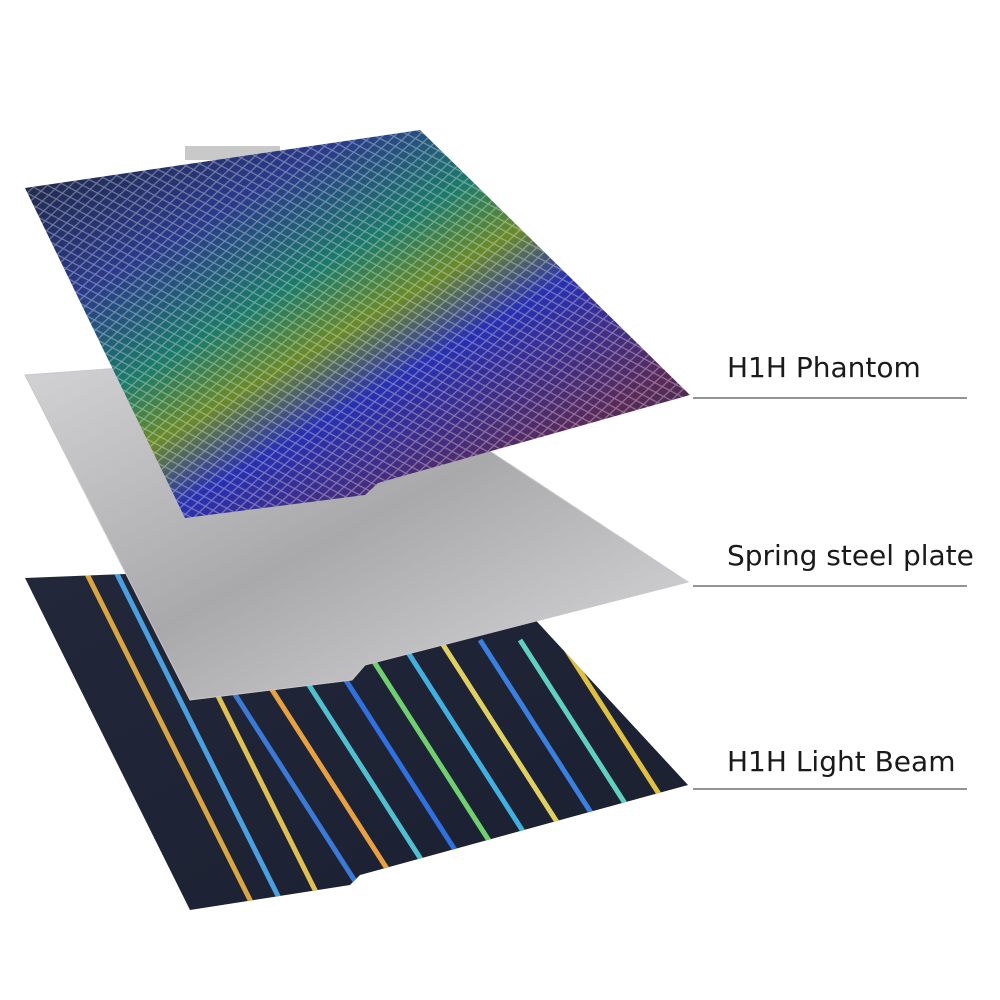 This screenshot has height=1000, width=1000. What do you see at coordinates (824, 367) in the screenshot?
I see `layer-label: H1H Phantom` at bounding box center [824, 367].